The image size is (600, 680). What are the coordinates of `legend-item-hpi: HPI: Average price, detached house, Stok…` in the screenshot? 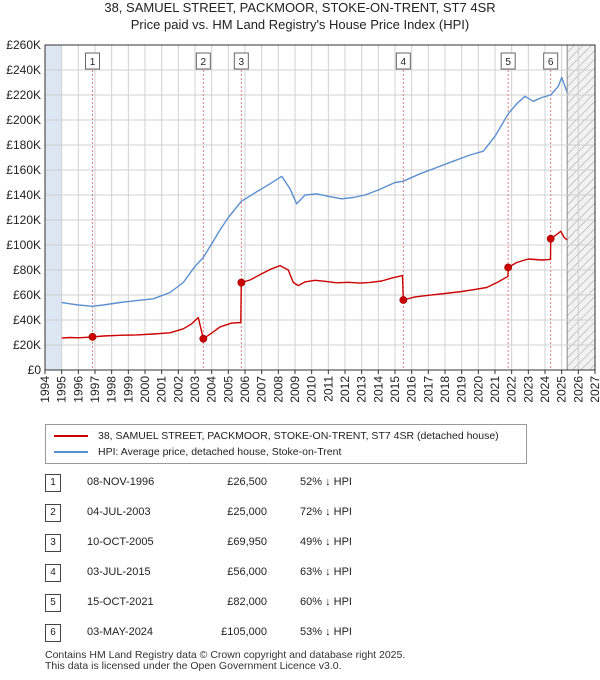 It's located at (197, 452).